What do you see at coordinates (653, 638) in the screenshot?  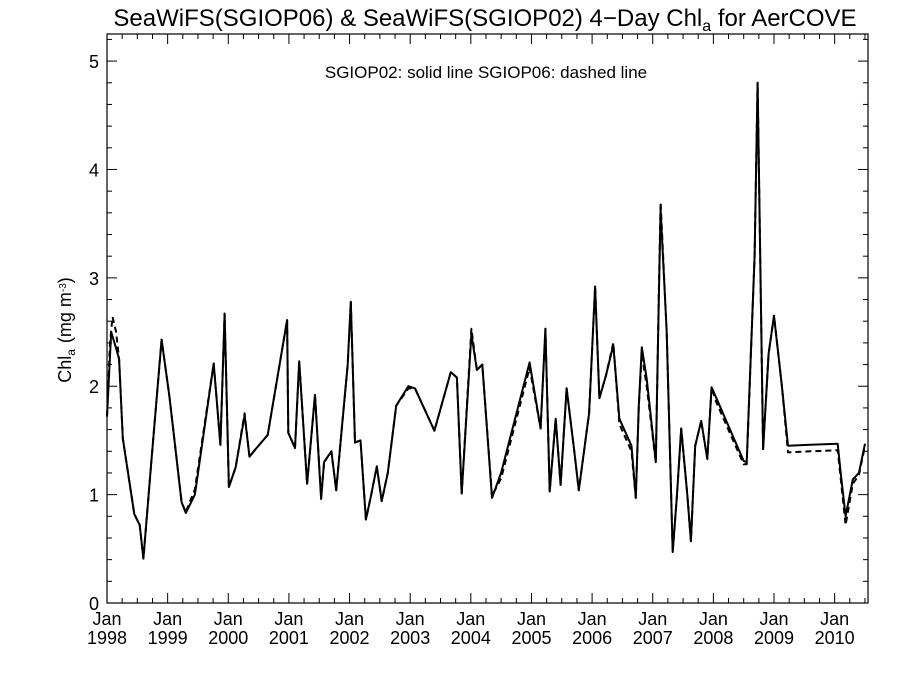 I see `x-tick-label-year: 2007` at bounding box center [653, 638].